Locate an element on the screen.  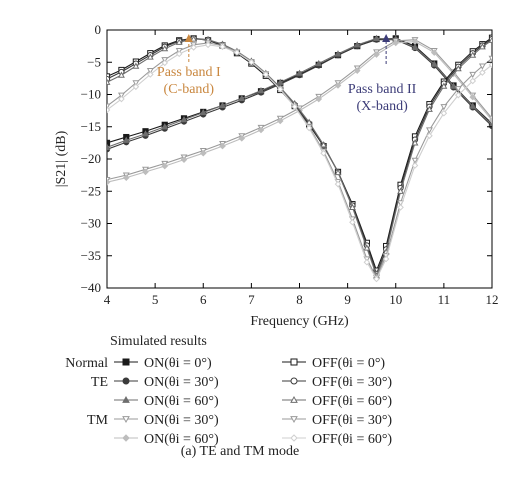
legend-entry: ON(θi = 60°) is located at coordinates (166, 401).